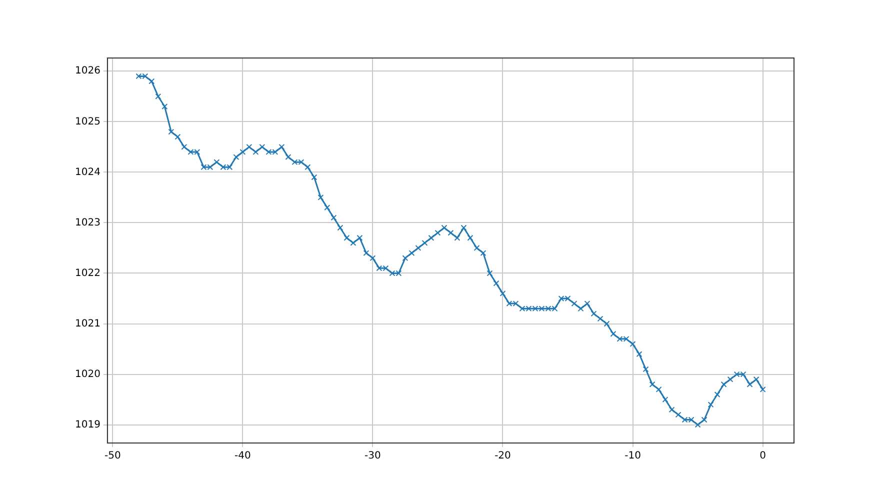 This screenshot has width=880, height=495. Describe the element at coordinates (112, 456) in the screenshot. I see `x-tick-label: -50` at that location.